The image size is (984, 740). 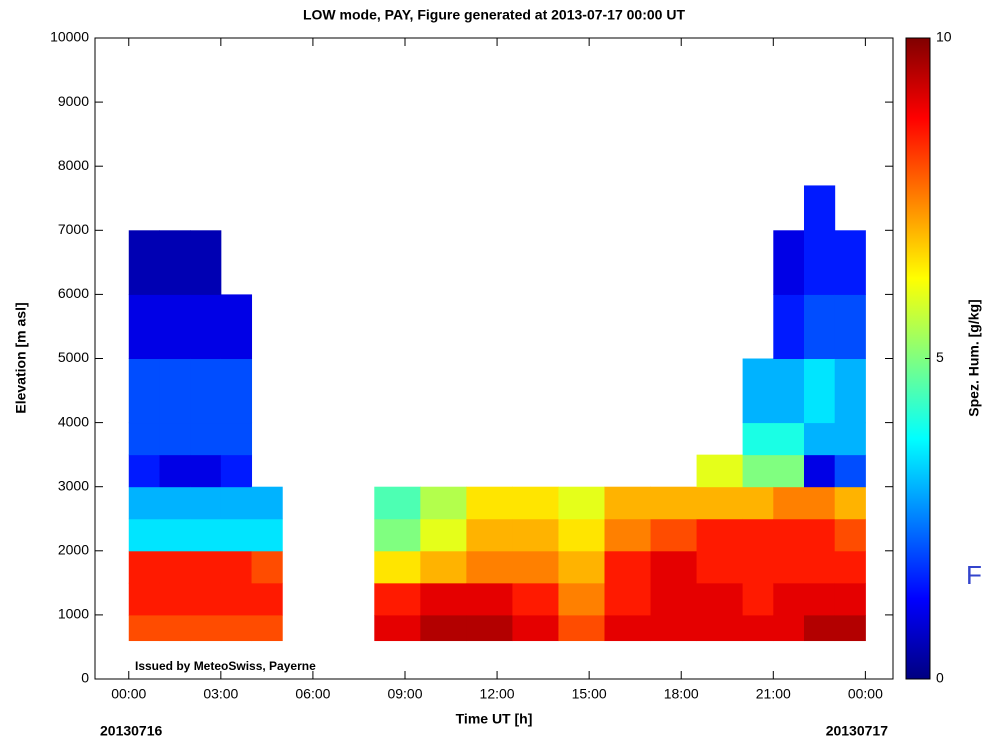 I want to click on x-tick-label: 03:00, so click(x=220, y=694).